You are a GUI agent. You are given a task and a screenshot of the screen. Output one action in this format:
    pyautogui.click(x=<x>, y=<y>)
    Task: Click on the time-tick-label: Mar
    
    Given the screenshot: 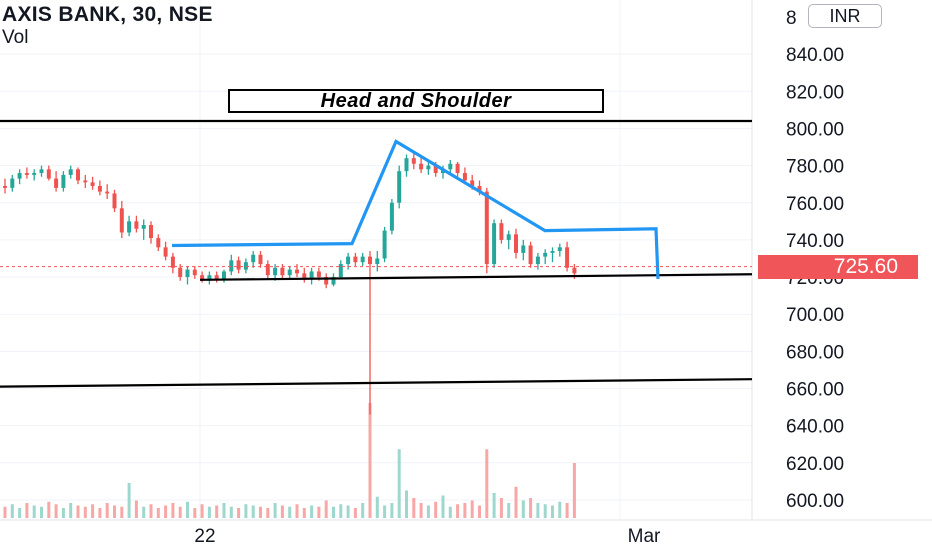 What is the action you would take?
    pyautogui.click(x=644, y=536)
    